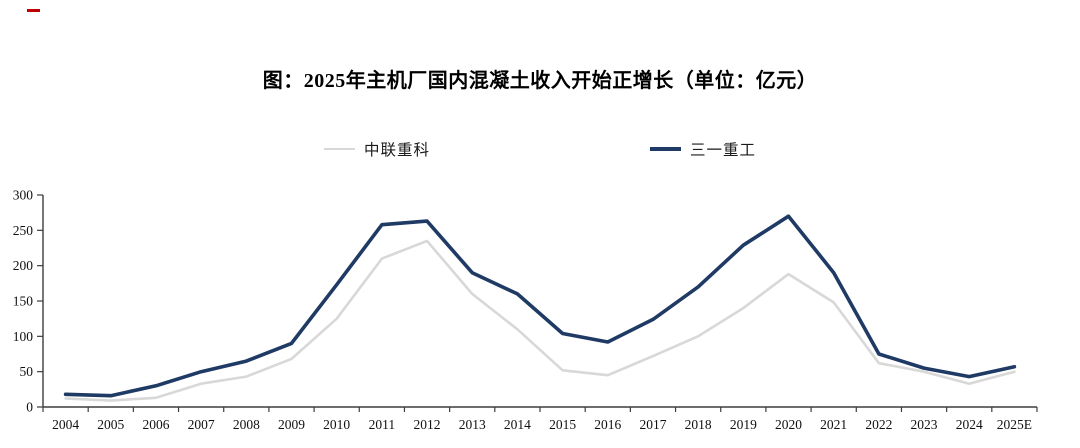 This screenshot has height=448, width=1080. I want to click on x-axis-label: 2021, so click(833, 424).